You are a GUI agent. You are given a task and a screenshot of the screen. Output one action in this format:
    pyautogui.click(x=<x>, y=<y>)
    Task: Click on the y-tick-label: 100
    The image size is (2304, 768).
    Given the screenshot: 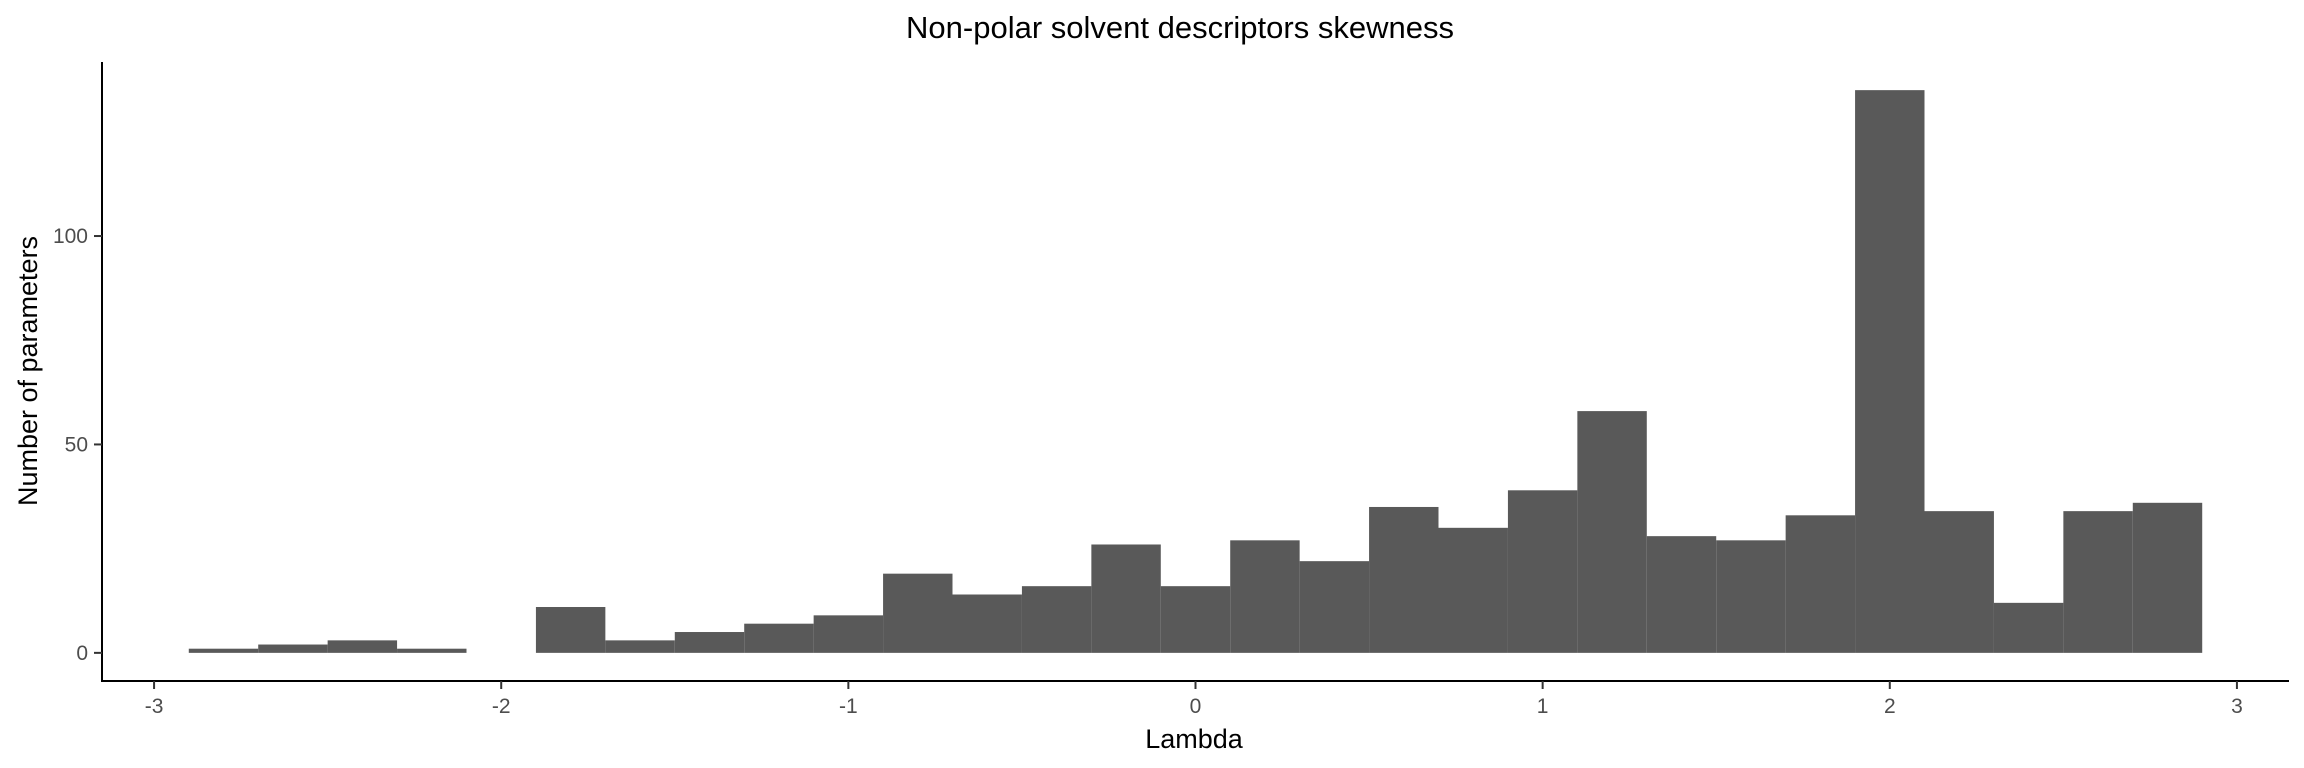 What is the action you would take?
    pyautogui.click(x=70, y=236)
    